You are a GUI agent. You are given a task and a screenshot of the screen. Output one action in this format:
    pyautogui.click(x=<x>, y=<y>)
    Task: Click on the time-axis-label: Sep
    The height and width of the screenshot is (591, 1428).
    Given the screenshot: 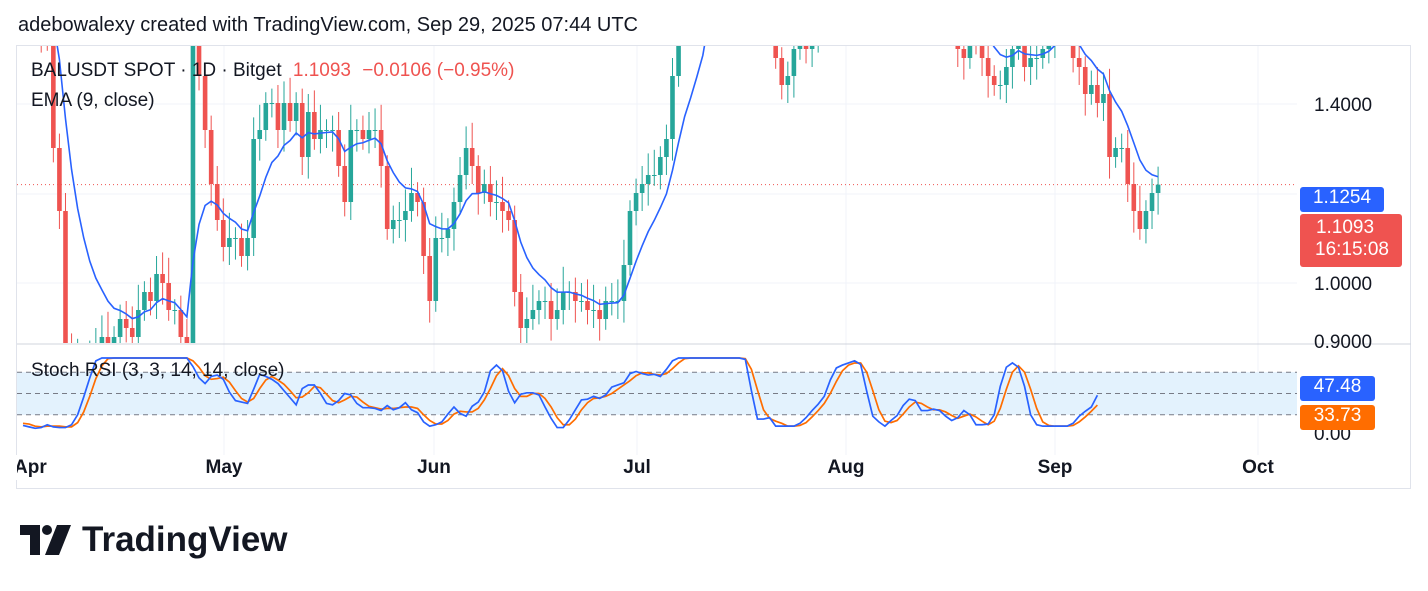 What is the action you would take?
    pyautogui.click(x=1055, y=467)
    